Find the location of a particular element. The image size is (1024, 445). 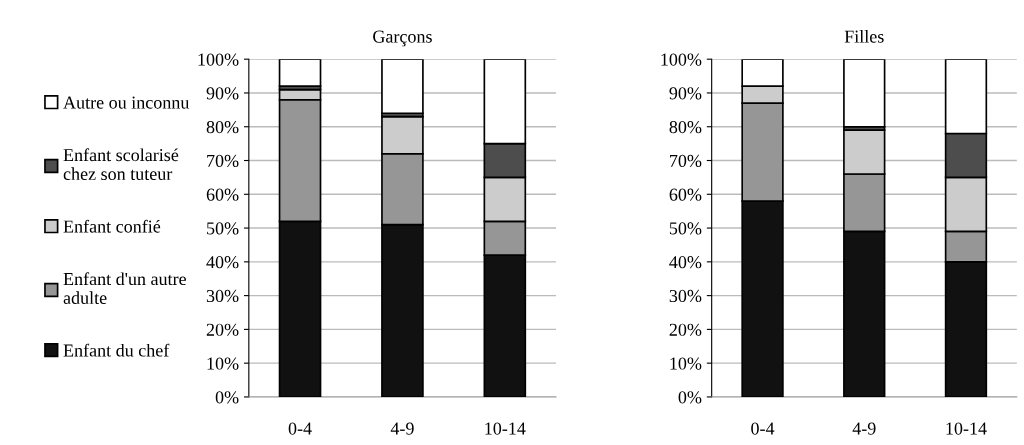

legend-label: Enfant confié is located at coordinates (112, 226).